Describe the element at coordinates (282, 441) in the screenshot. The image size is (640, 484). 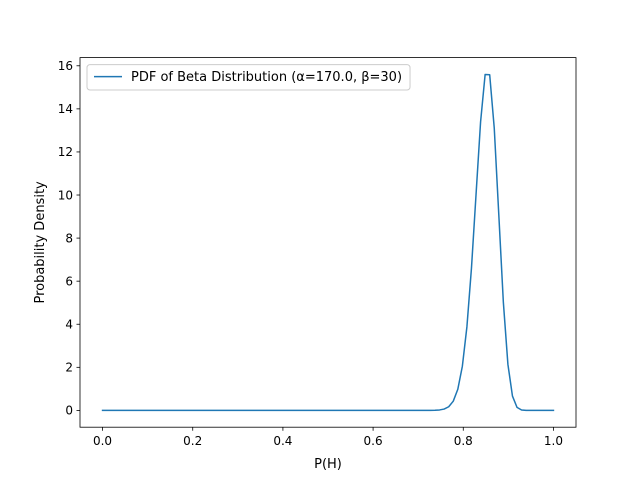
I see `x-tick-label: 0.4` at that location.